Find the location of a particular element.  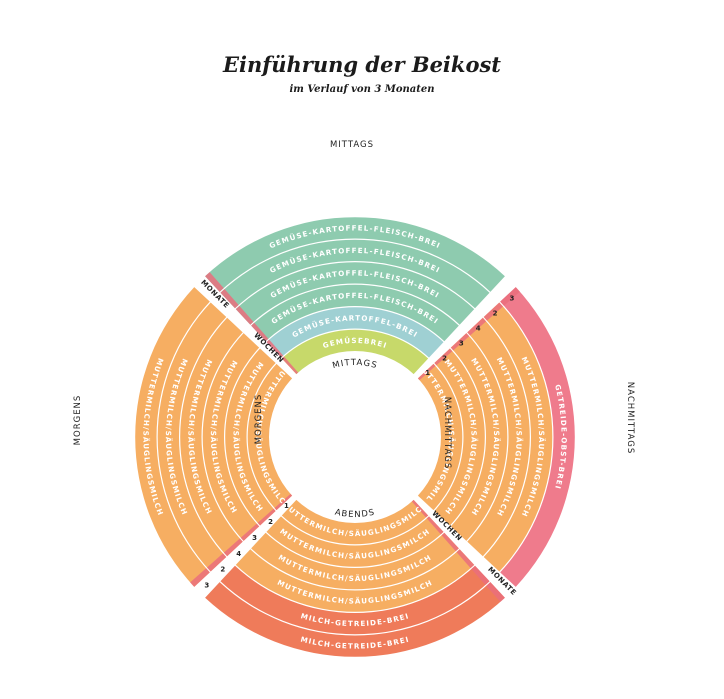

morgens-band-1-cap is located at coordinates (283, 502).